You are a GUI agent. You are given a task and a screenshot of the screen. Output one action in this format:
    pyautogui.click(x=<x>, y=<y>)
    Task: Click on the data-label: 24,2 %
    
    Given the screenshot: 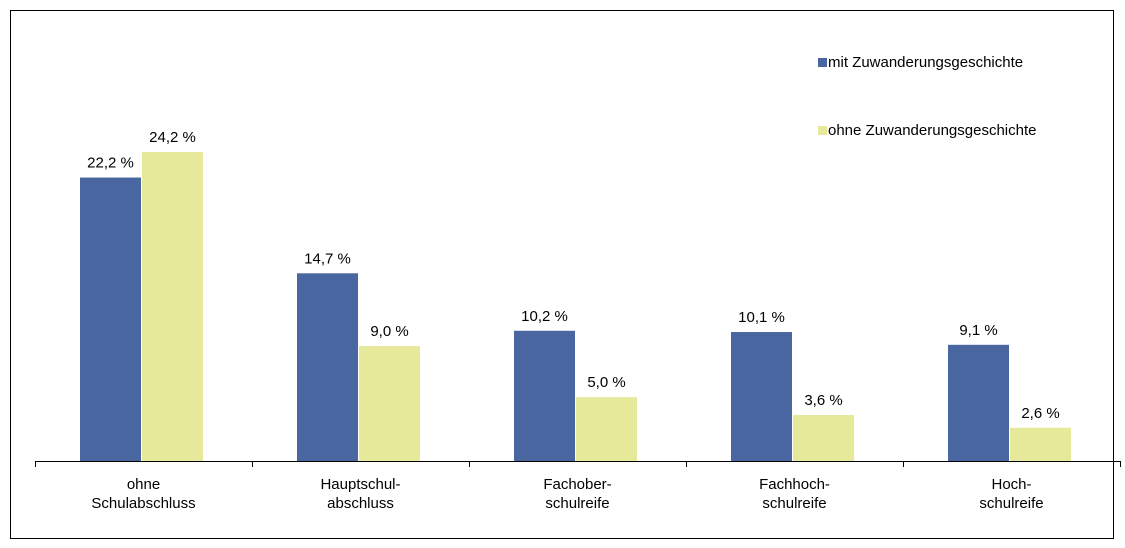 What is the action you would take?
    pyautogui.click(x=172, y=137)
    